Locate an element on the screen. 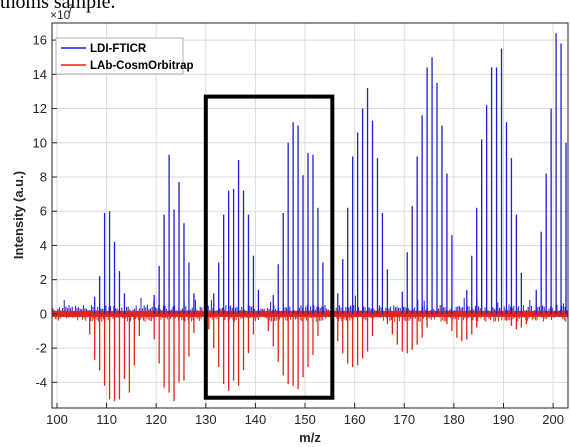 Image resolution: width=570 pixels, height=447 pixels. x-tick-label: 130 is located at coordinates (206, 419).